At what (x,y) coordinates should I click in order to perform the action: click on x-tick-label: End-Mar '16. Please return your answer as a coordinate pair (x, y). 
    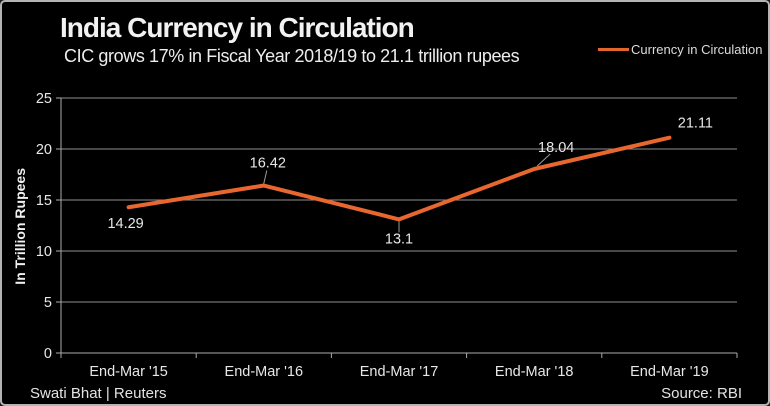
    Looking at the image, I should click on (264, 372).